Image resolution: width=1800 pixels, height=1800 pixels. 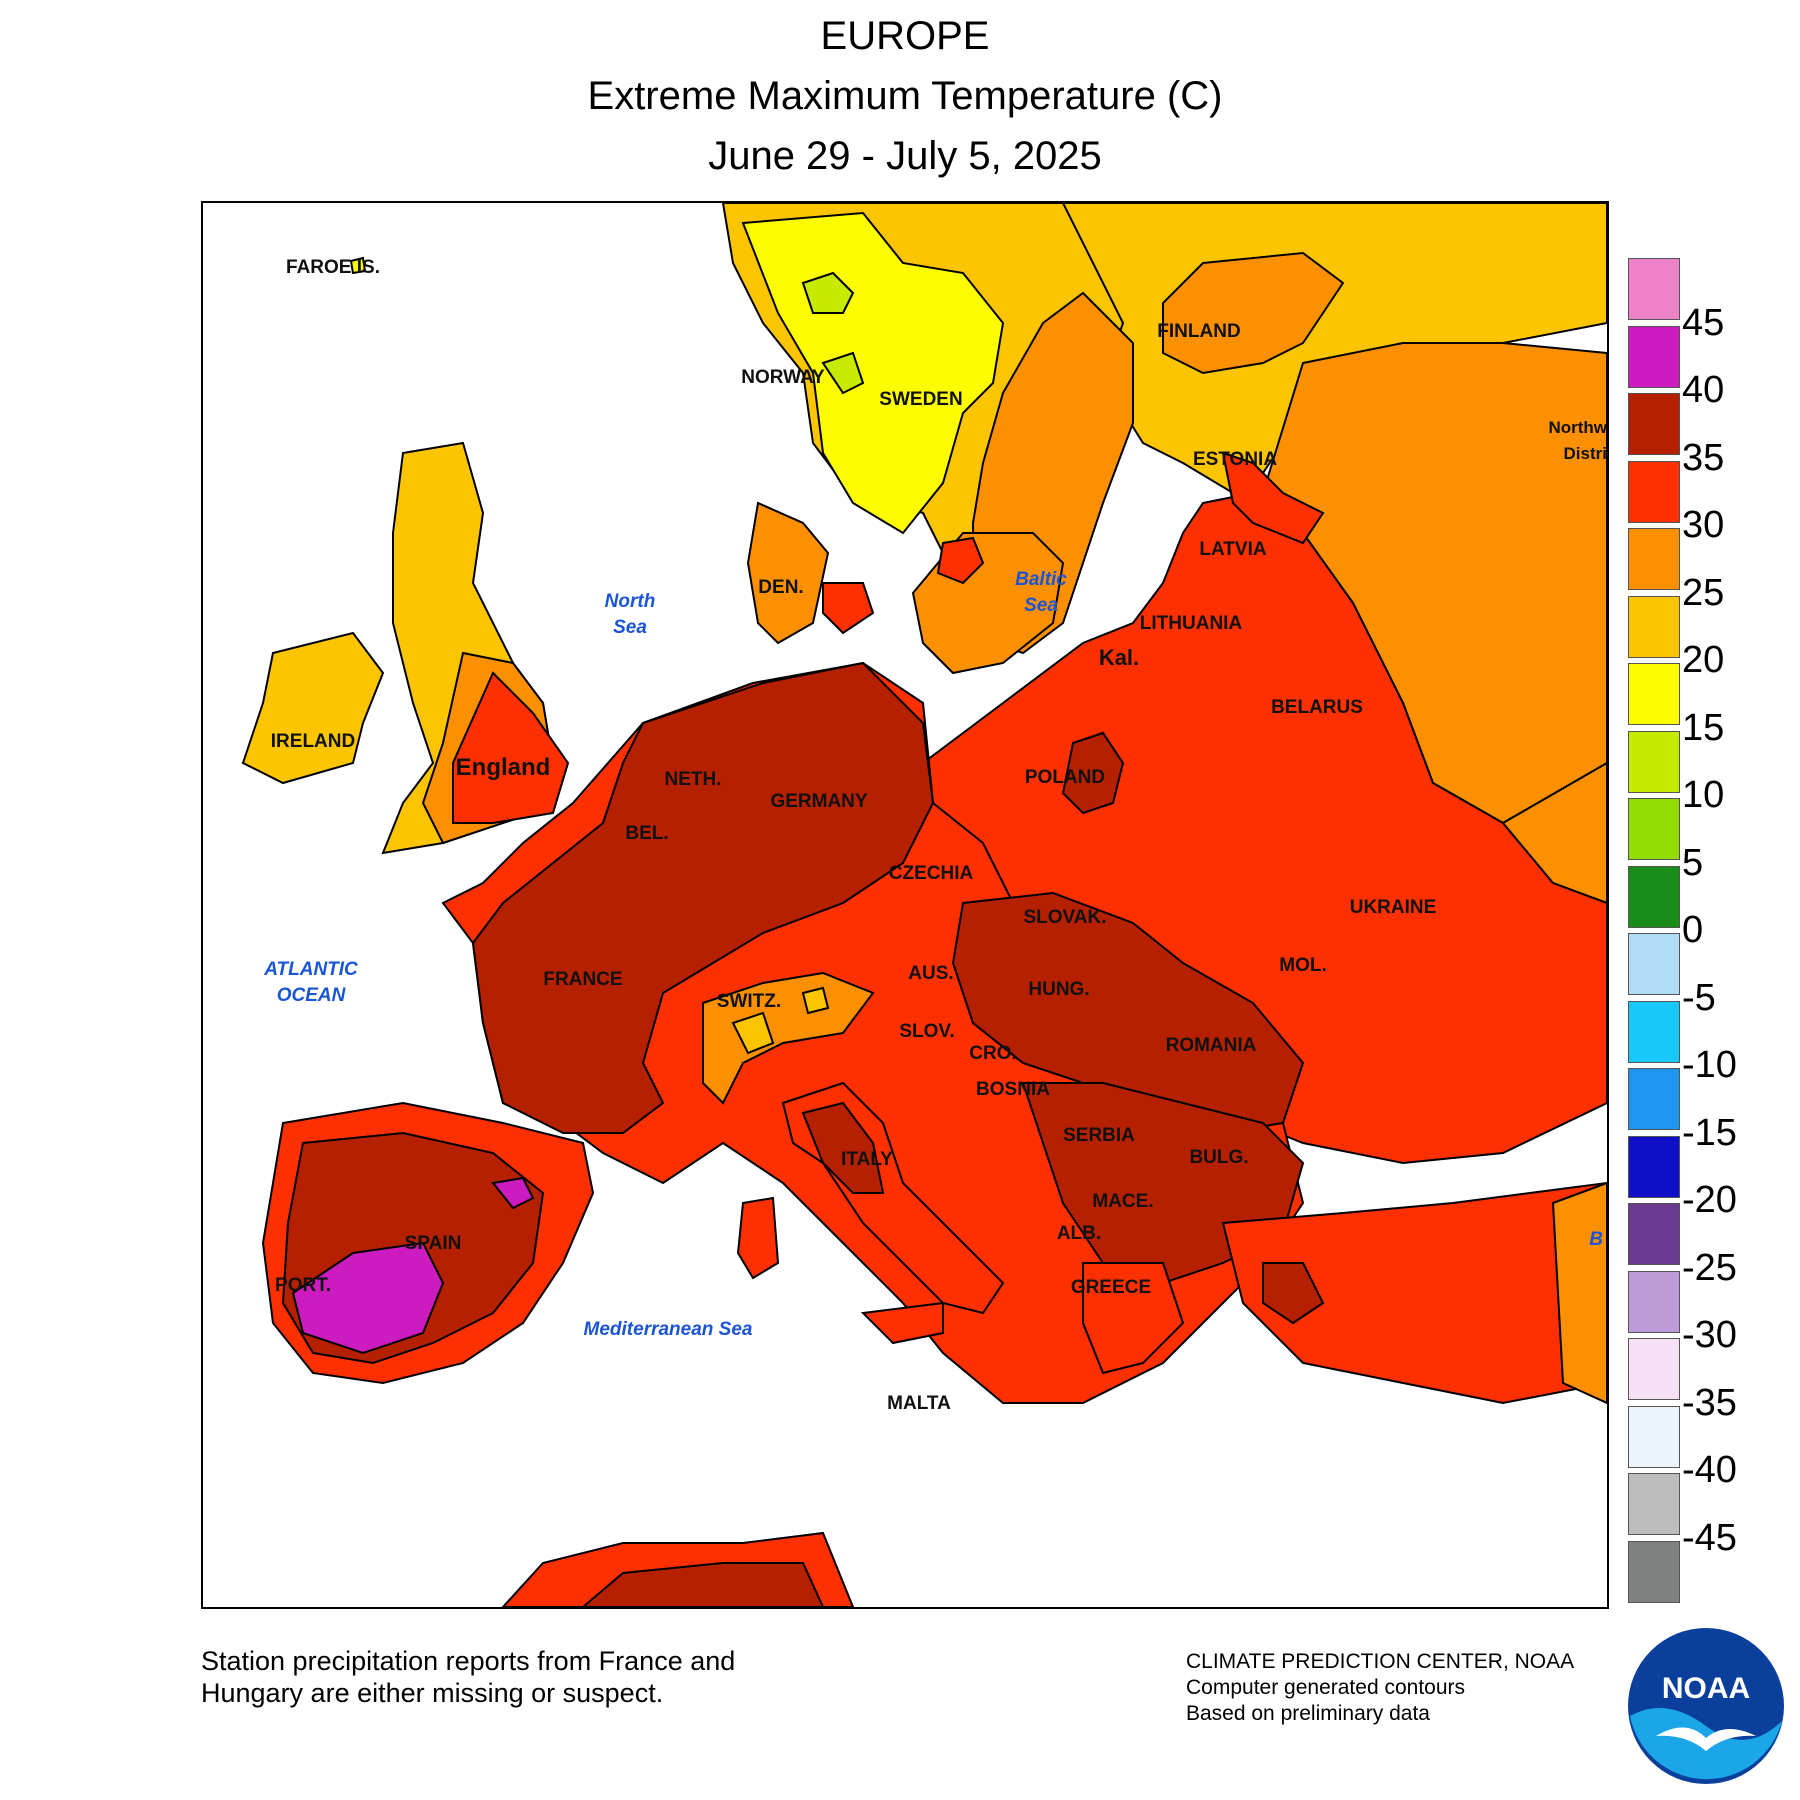 What do you see at coordinates (703, 1584) in the screenshot?
I see `north-africa-dark` at bounding box center [703, 1584].